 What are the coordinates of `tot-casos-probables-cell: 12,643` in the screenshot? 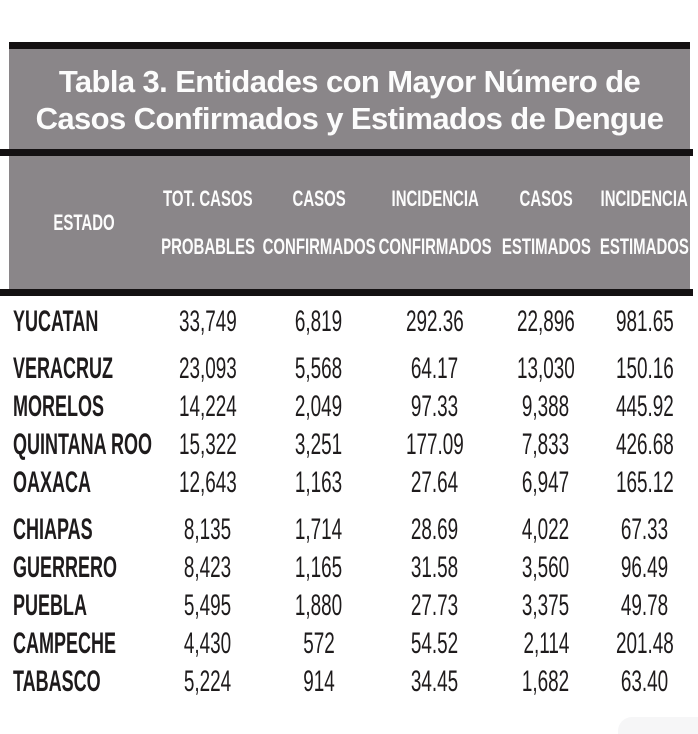 It's located at (208, 482).